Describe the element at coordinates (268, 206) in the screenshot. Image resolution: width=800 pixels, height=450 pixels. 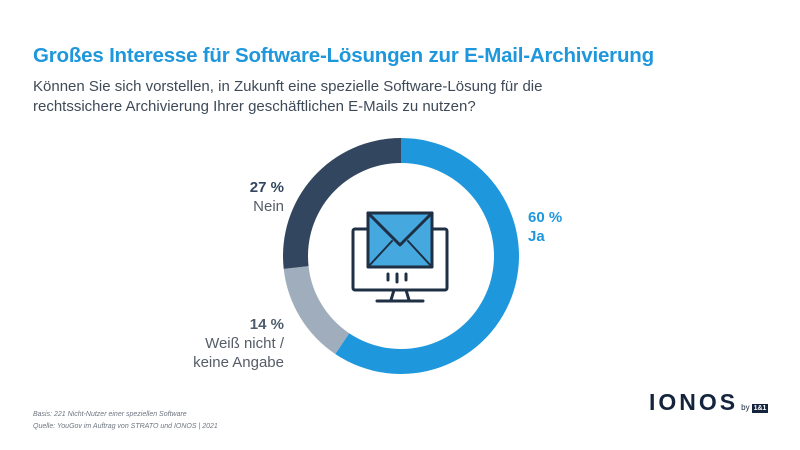
I see `label-nein-name: Nein` at that location.